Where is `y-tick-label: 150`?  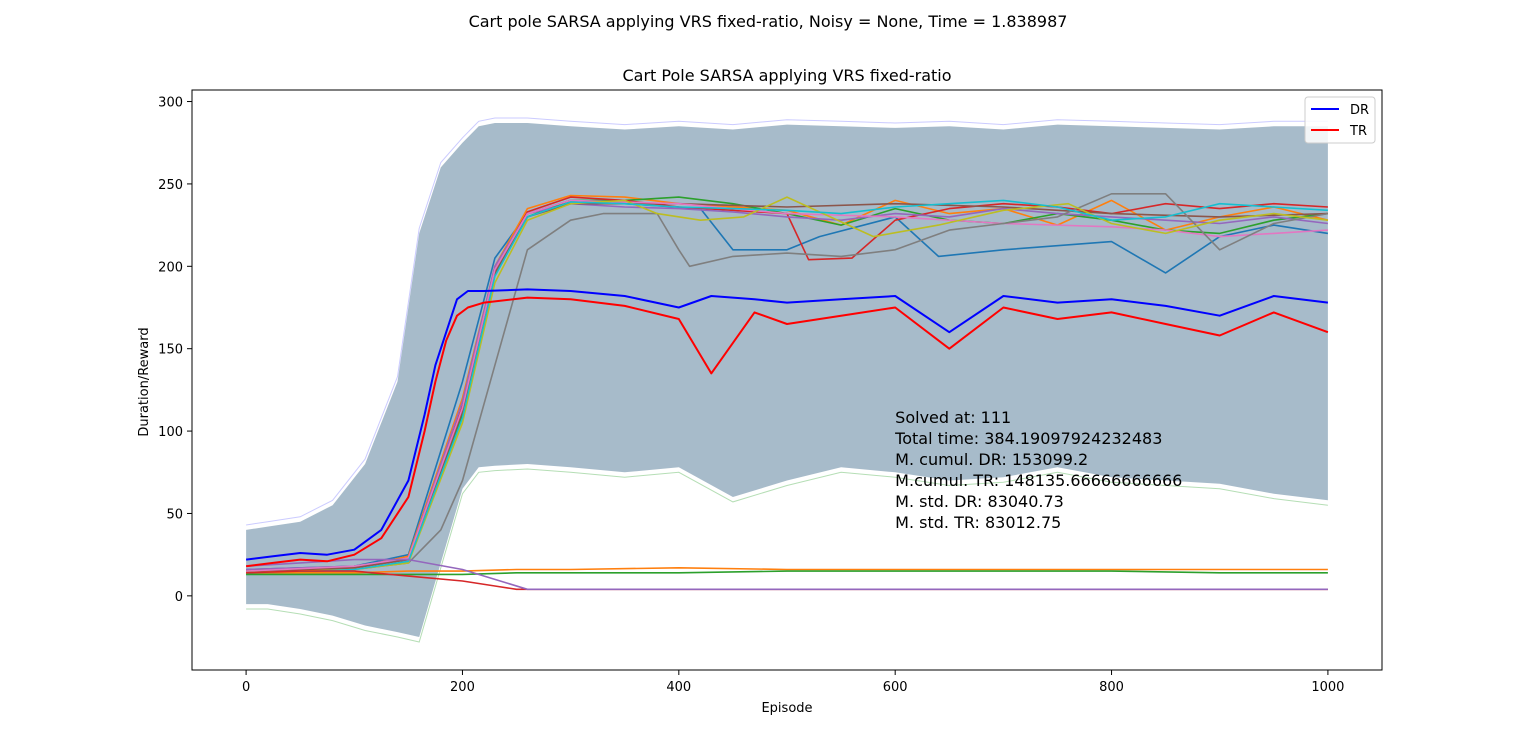
y-tick-label: 150 is located at coordinates (170, 350).